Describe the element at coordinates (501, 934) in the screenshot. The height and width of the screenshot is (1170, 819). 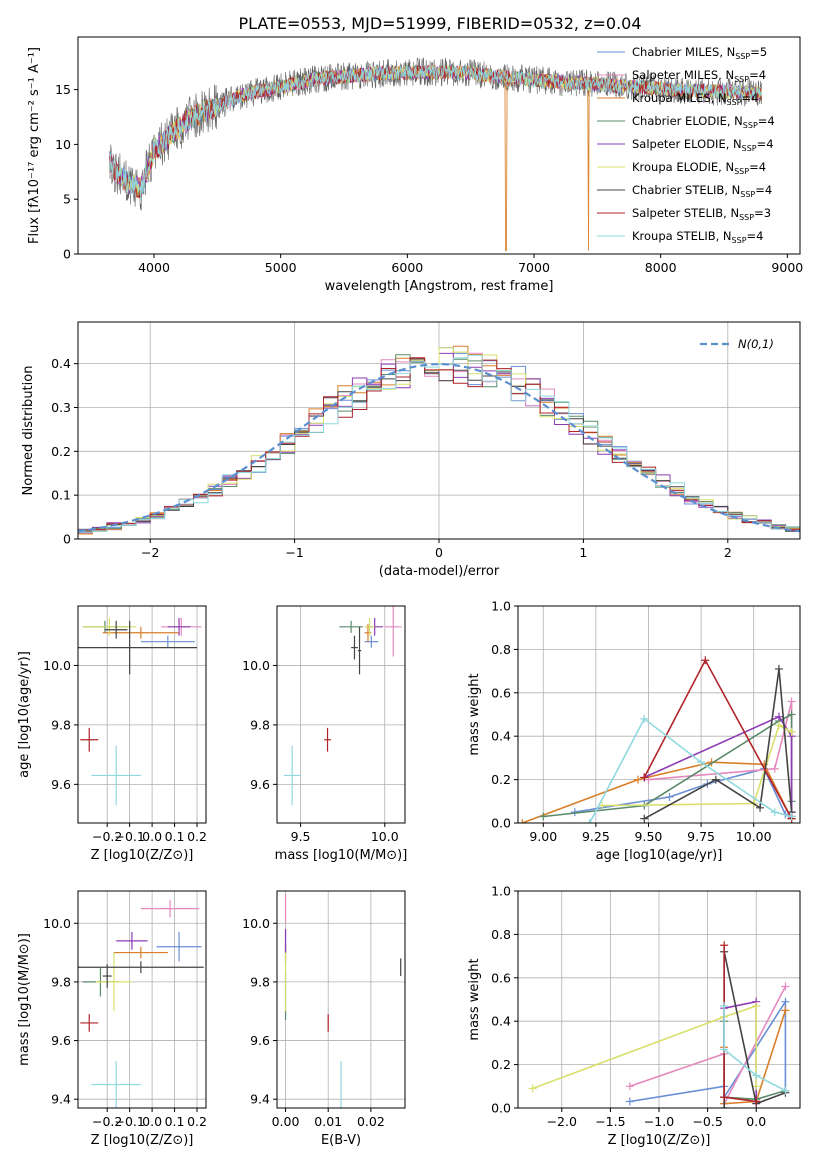
I see `y-tick-label: 0.8` at that location.